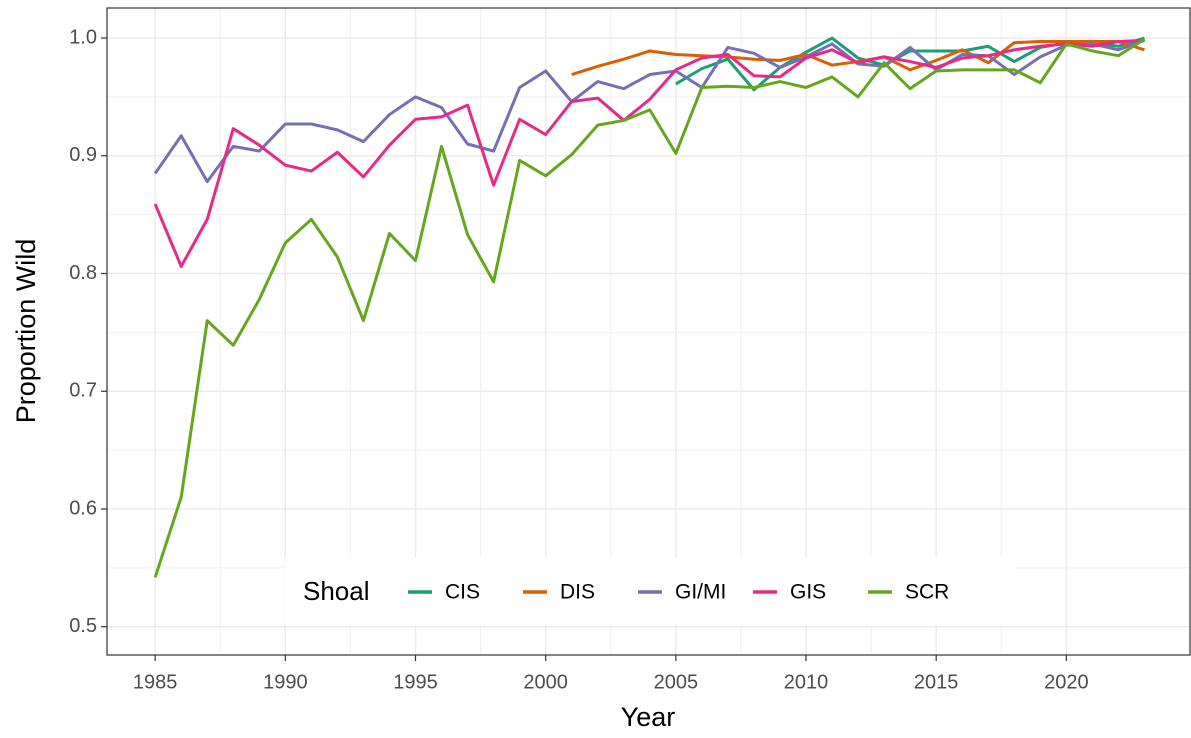  I want to click on y-tick-label: 1.0, so click(83, 37).